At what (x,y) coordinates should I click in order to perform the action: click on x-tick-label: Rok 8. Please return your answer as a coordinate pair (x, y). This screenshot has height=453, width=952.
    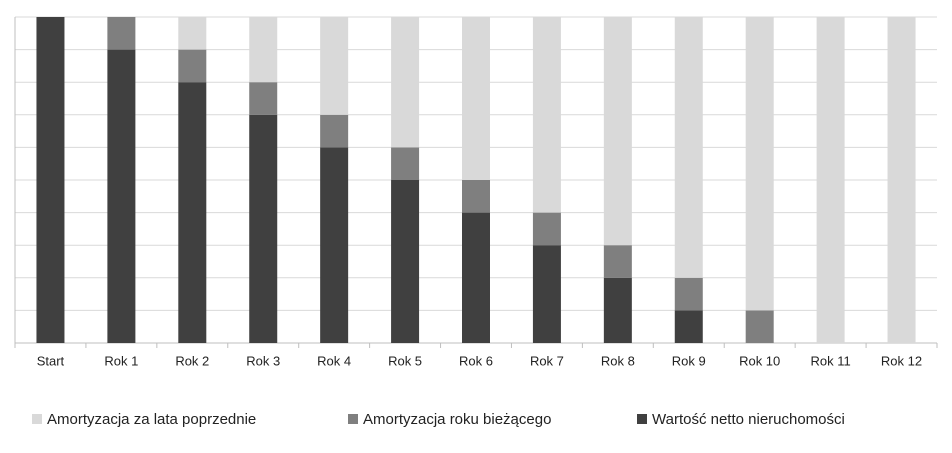
    Looking at the image, I should click on (618, 360).